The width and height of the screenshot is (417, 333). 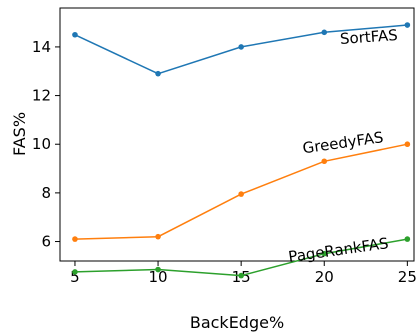 I want to click on x-tick-label: 25, so click(x=407, y=277).